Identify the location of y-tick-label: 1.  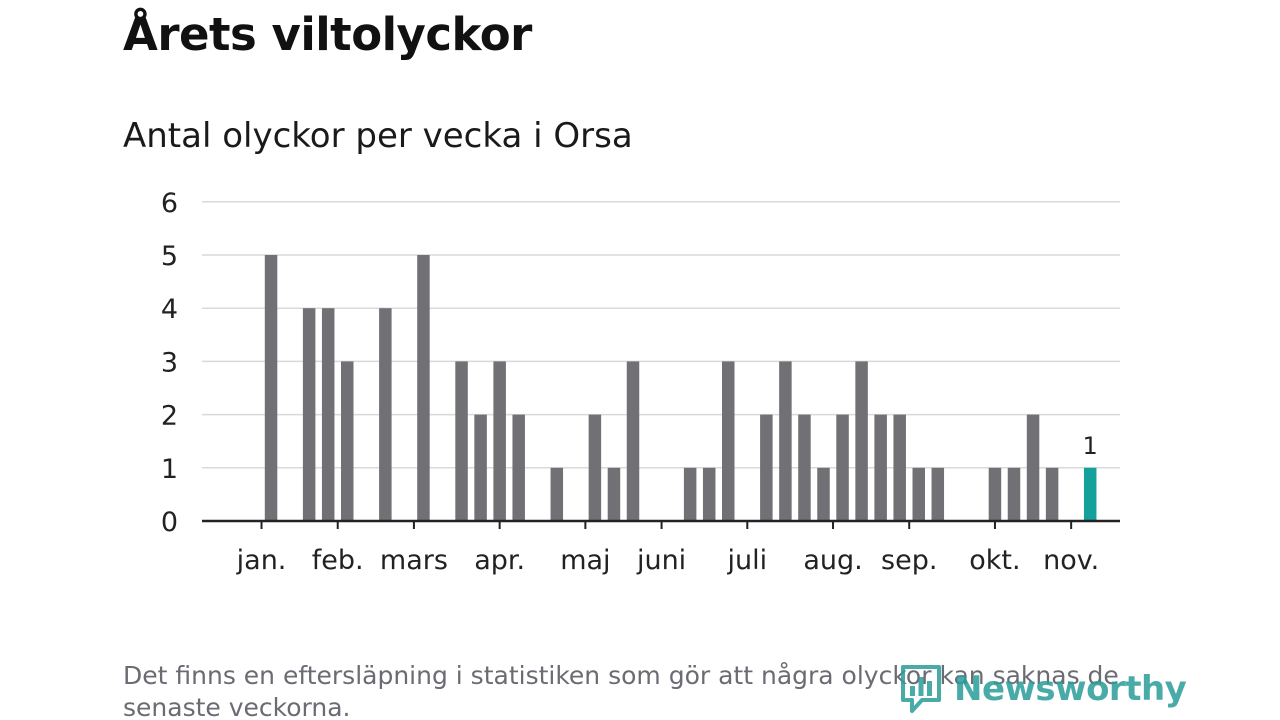
(169, 469).